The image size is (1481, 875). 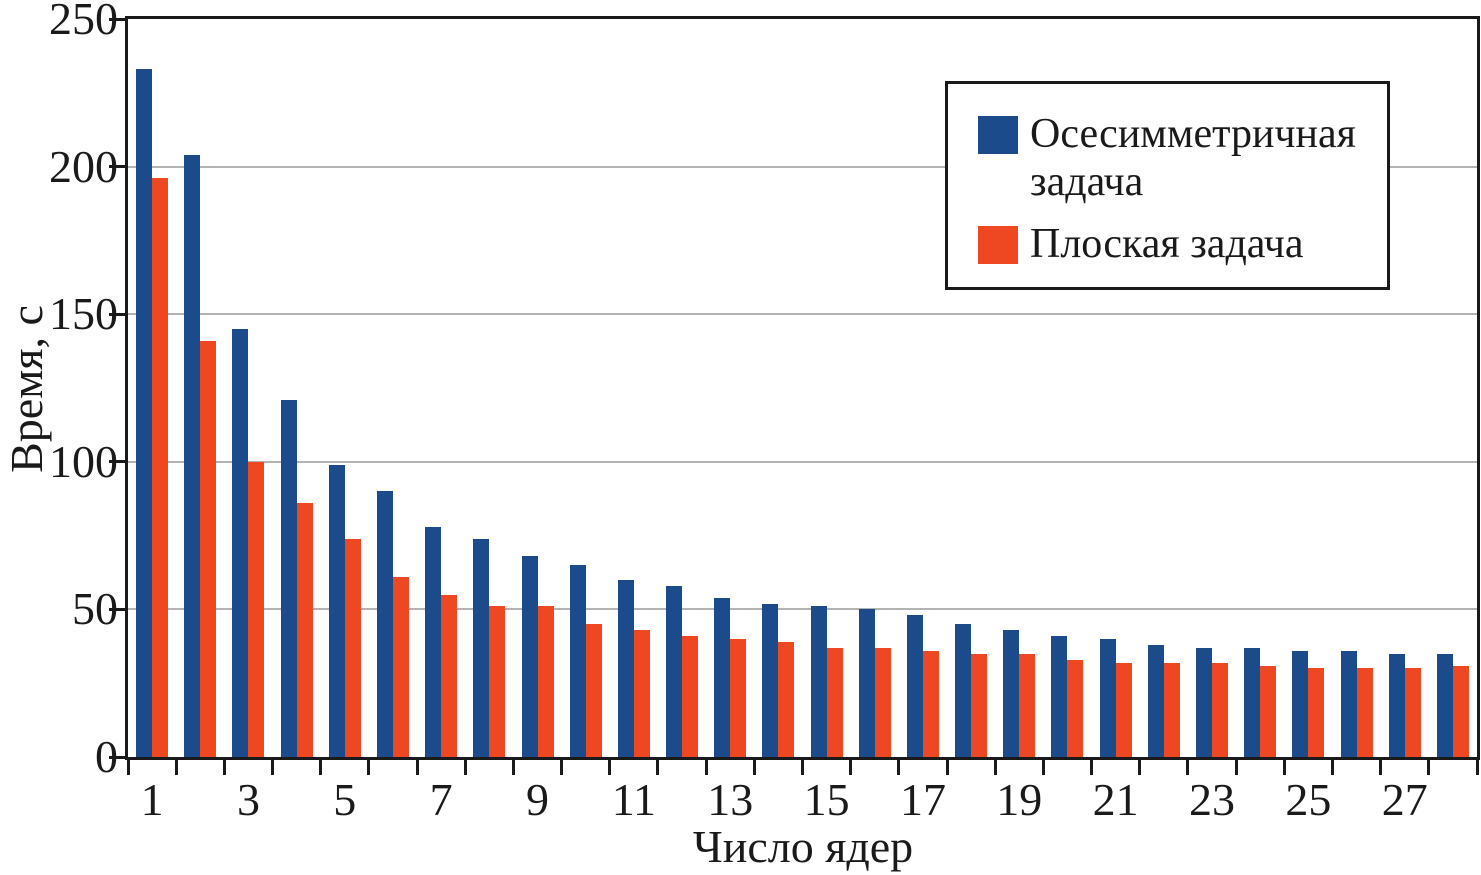 What do you see at coordinates (641, 693) in the screenshot?
I see `bar-plane-core11` at bounding box center [641, 693].